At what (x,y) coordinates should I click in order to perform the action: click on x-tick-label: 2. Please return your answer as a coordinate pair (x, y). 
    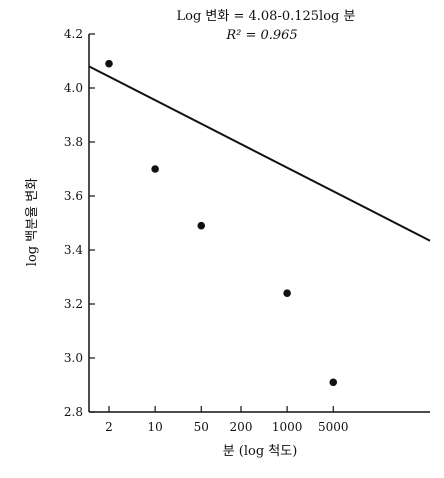
    Looking at the image, I should click on (109, 427).